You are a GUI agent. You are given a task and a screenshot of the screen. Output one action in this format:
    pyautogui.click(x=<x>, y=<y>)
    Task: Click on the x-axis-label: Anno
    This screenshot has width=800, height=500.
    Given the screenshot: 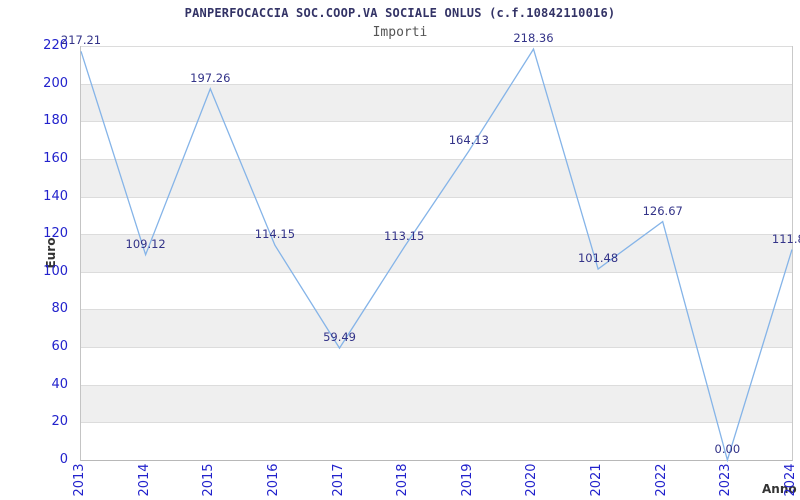 What is the action you would take?
    pyautogui.click(x=779, y=489)
    